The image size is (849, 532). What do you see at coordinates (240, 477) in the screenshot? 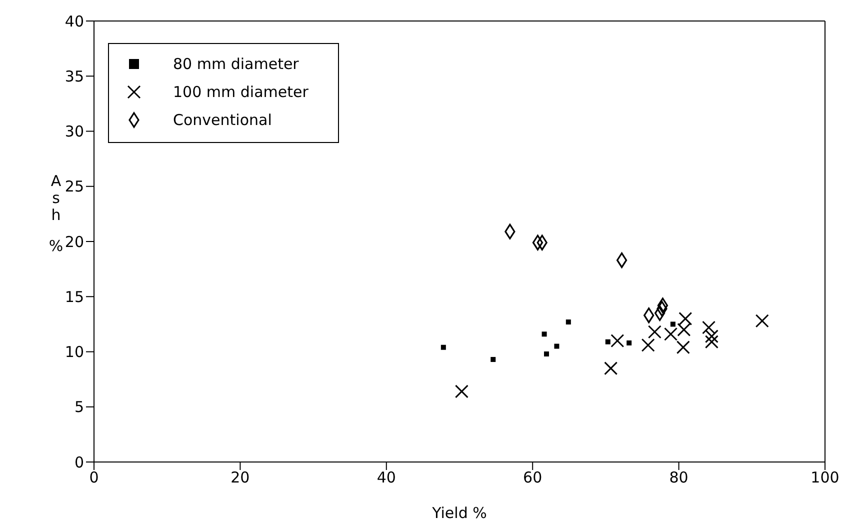
I see `x-tick-label: 20` at bounding box center [240, 477].